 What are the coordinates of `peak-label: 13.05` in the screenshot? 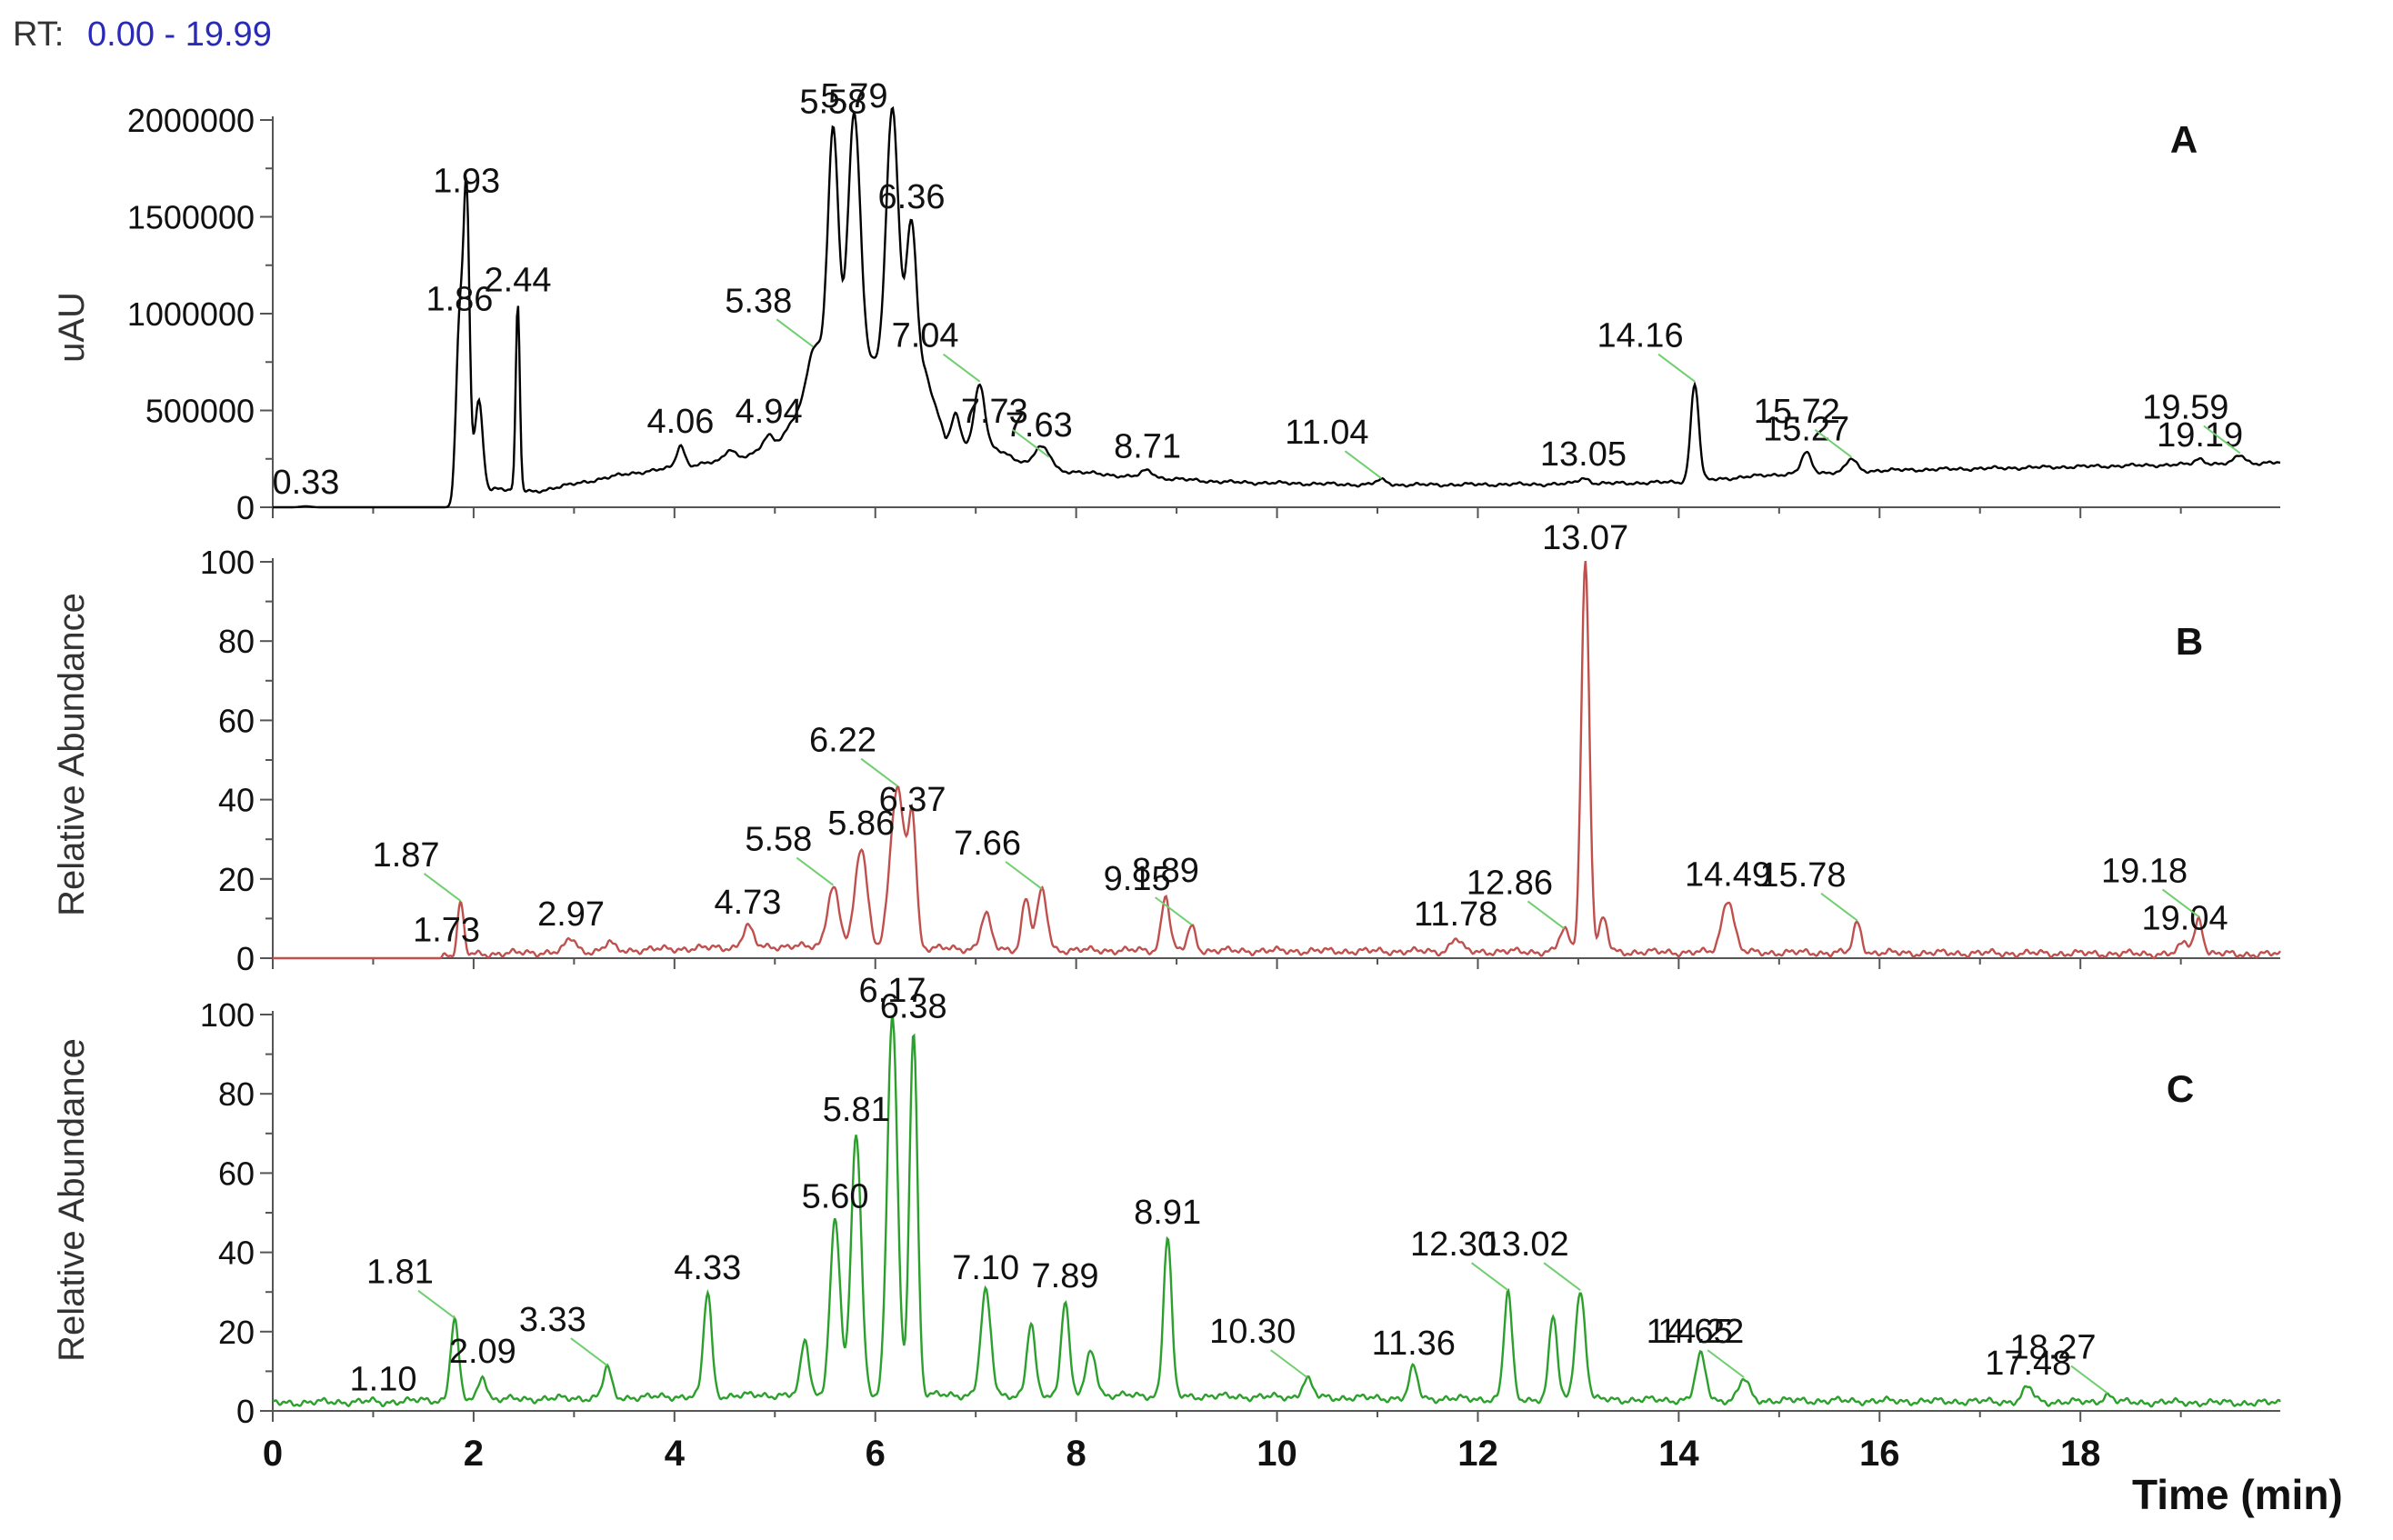 It's located at (1583, 454).